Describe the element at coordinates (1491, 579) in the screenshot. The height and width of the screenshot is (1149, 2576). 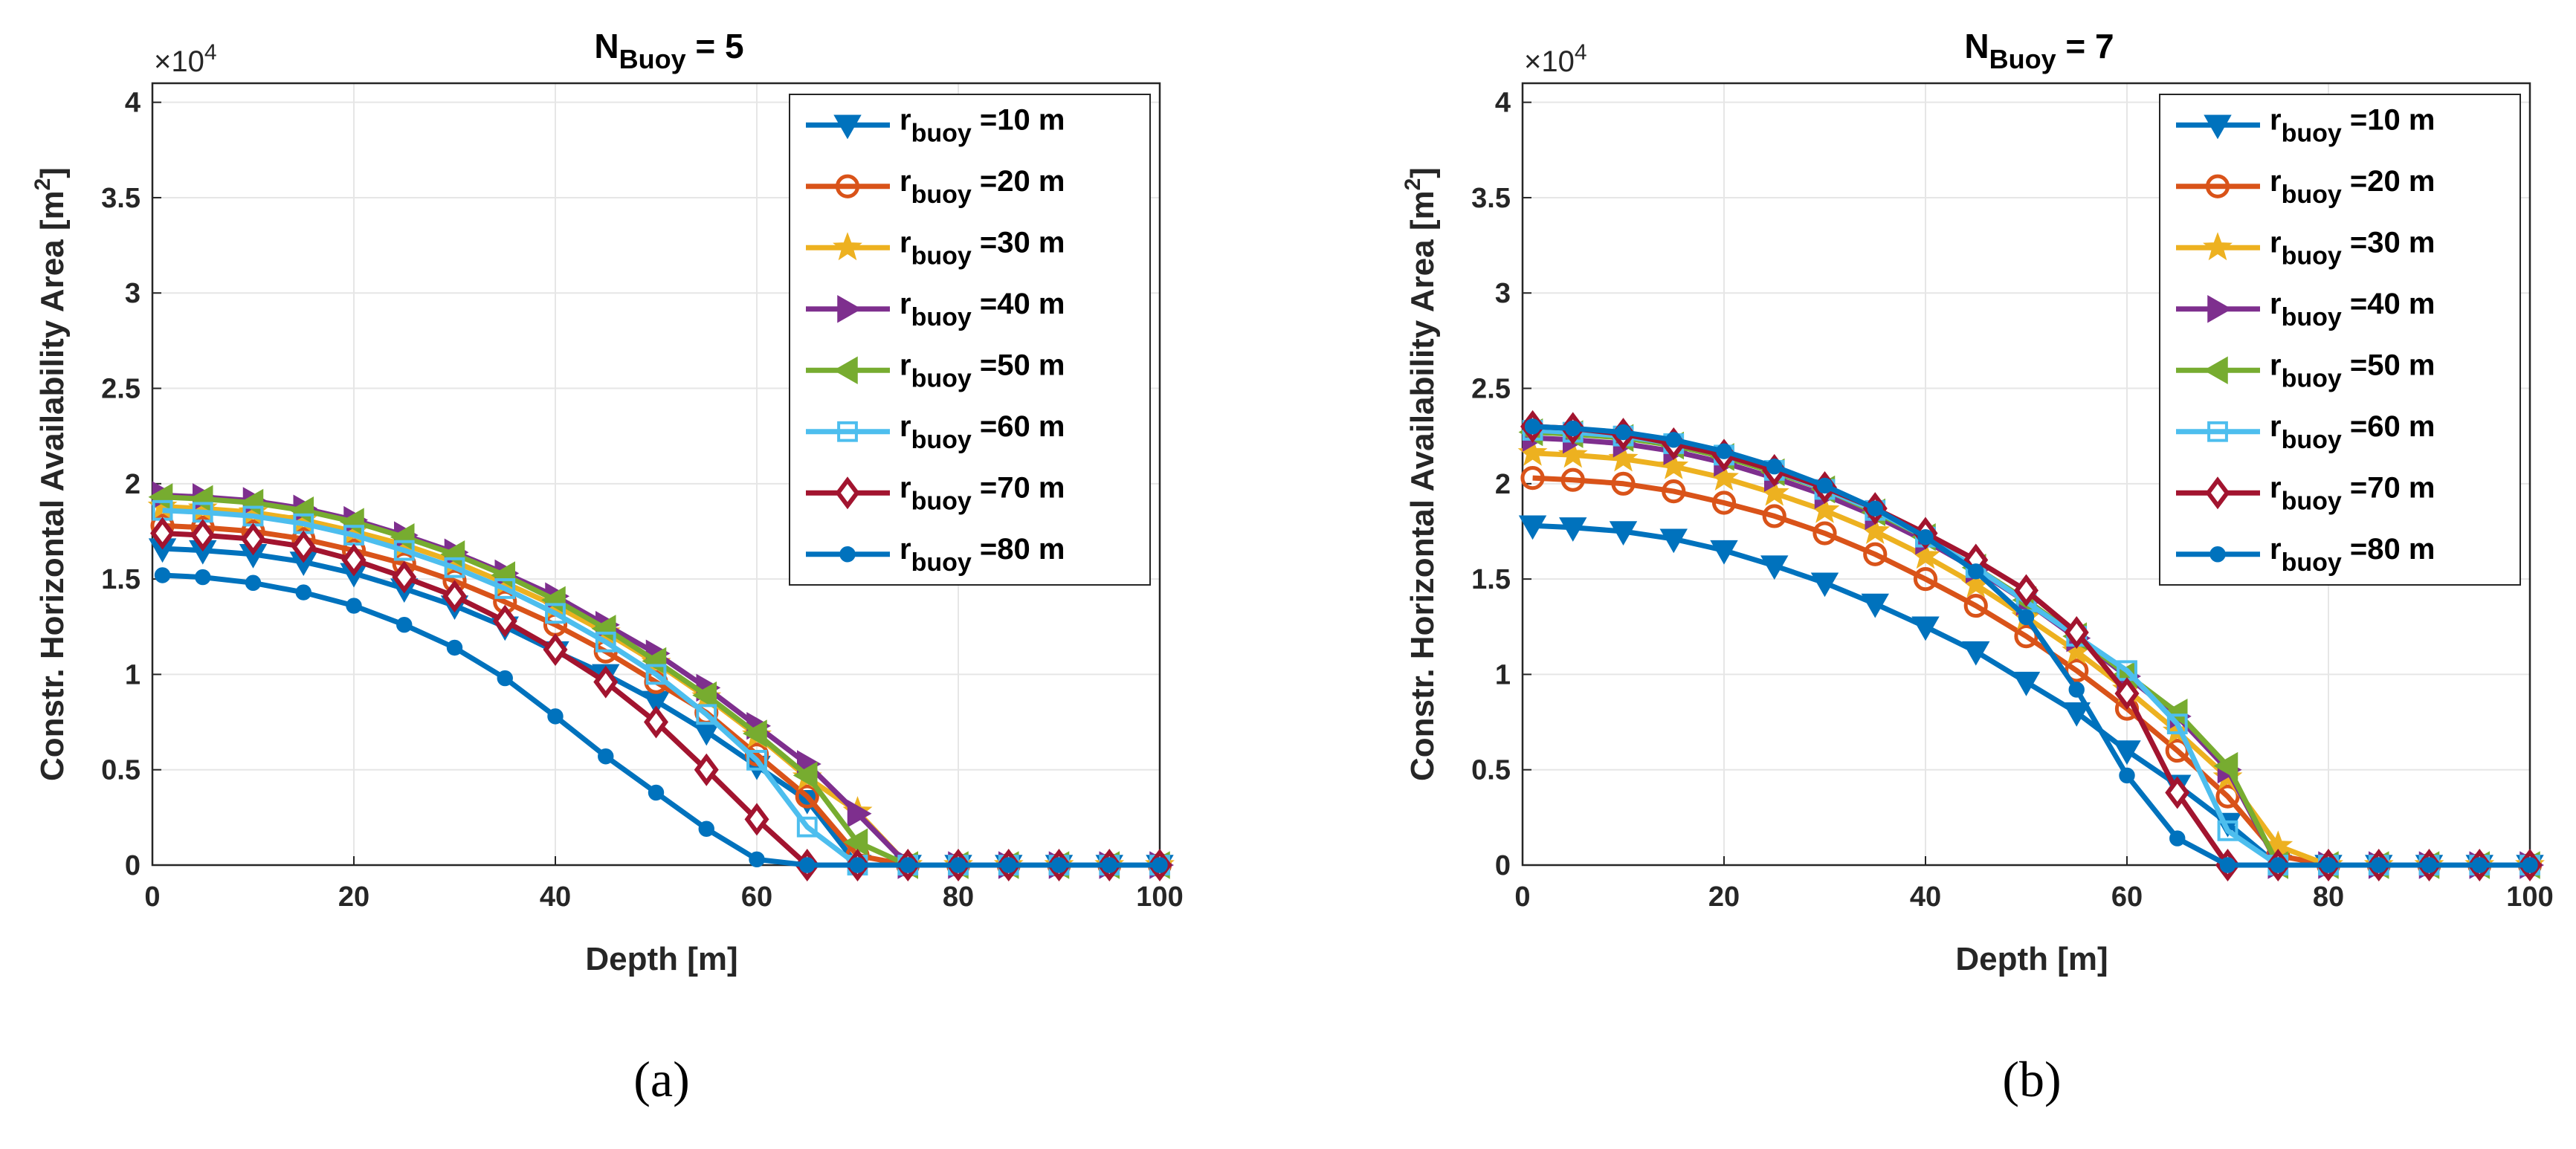
I see `y-tick-label: 1.5` at that location.